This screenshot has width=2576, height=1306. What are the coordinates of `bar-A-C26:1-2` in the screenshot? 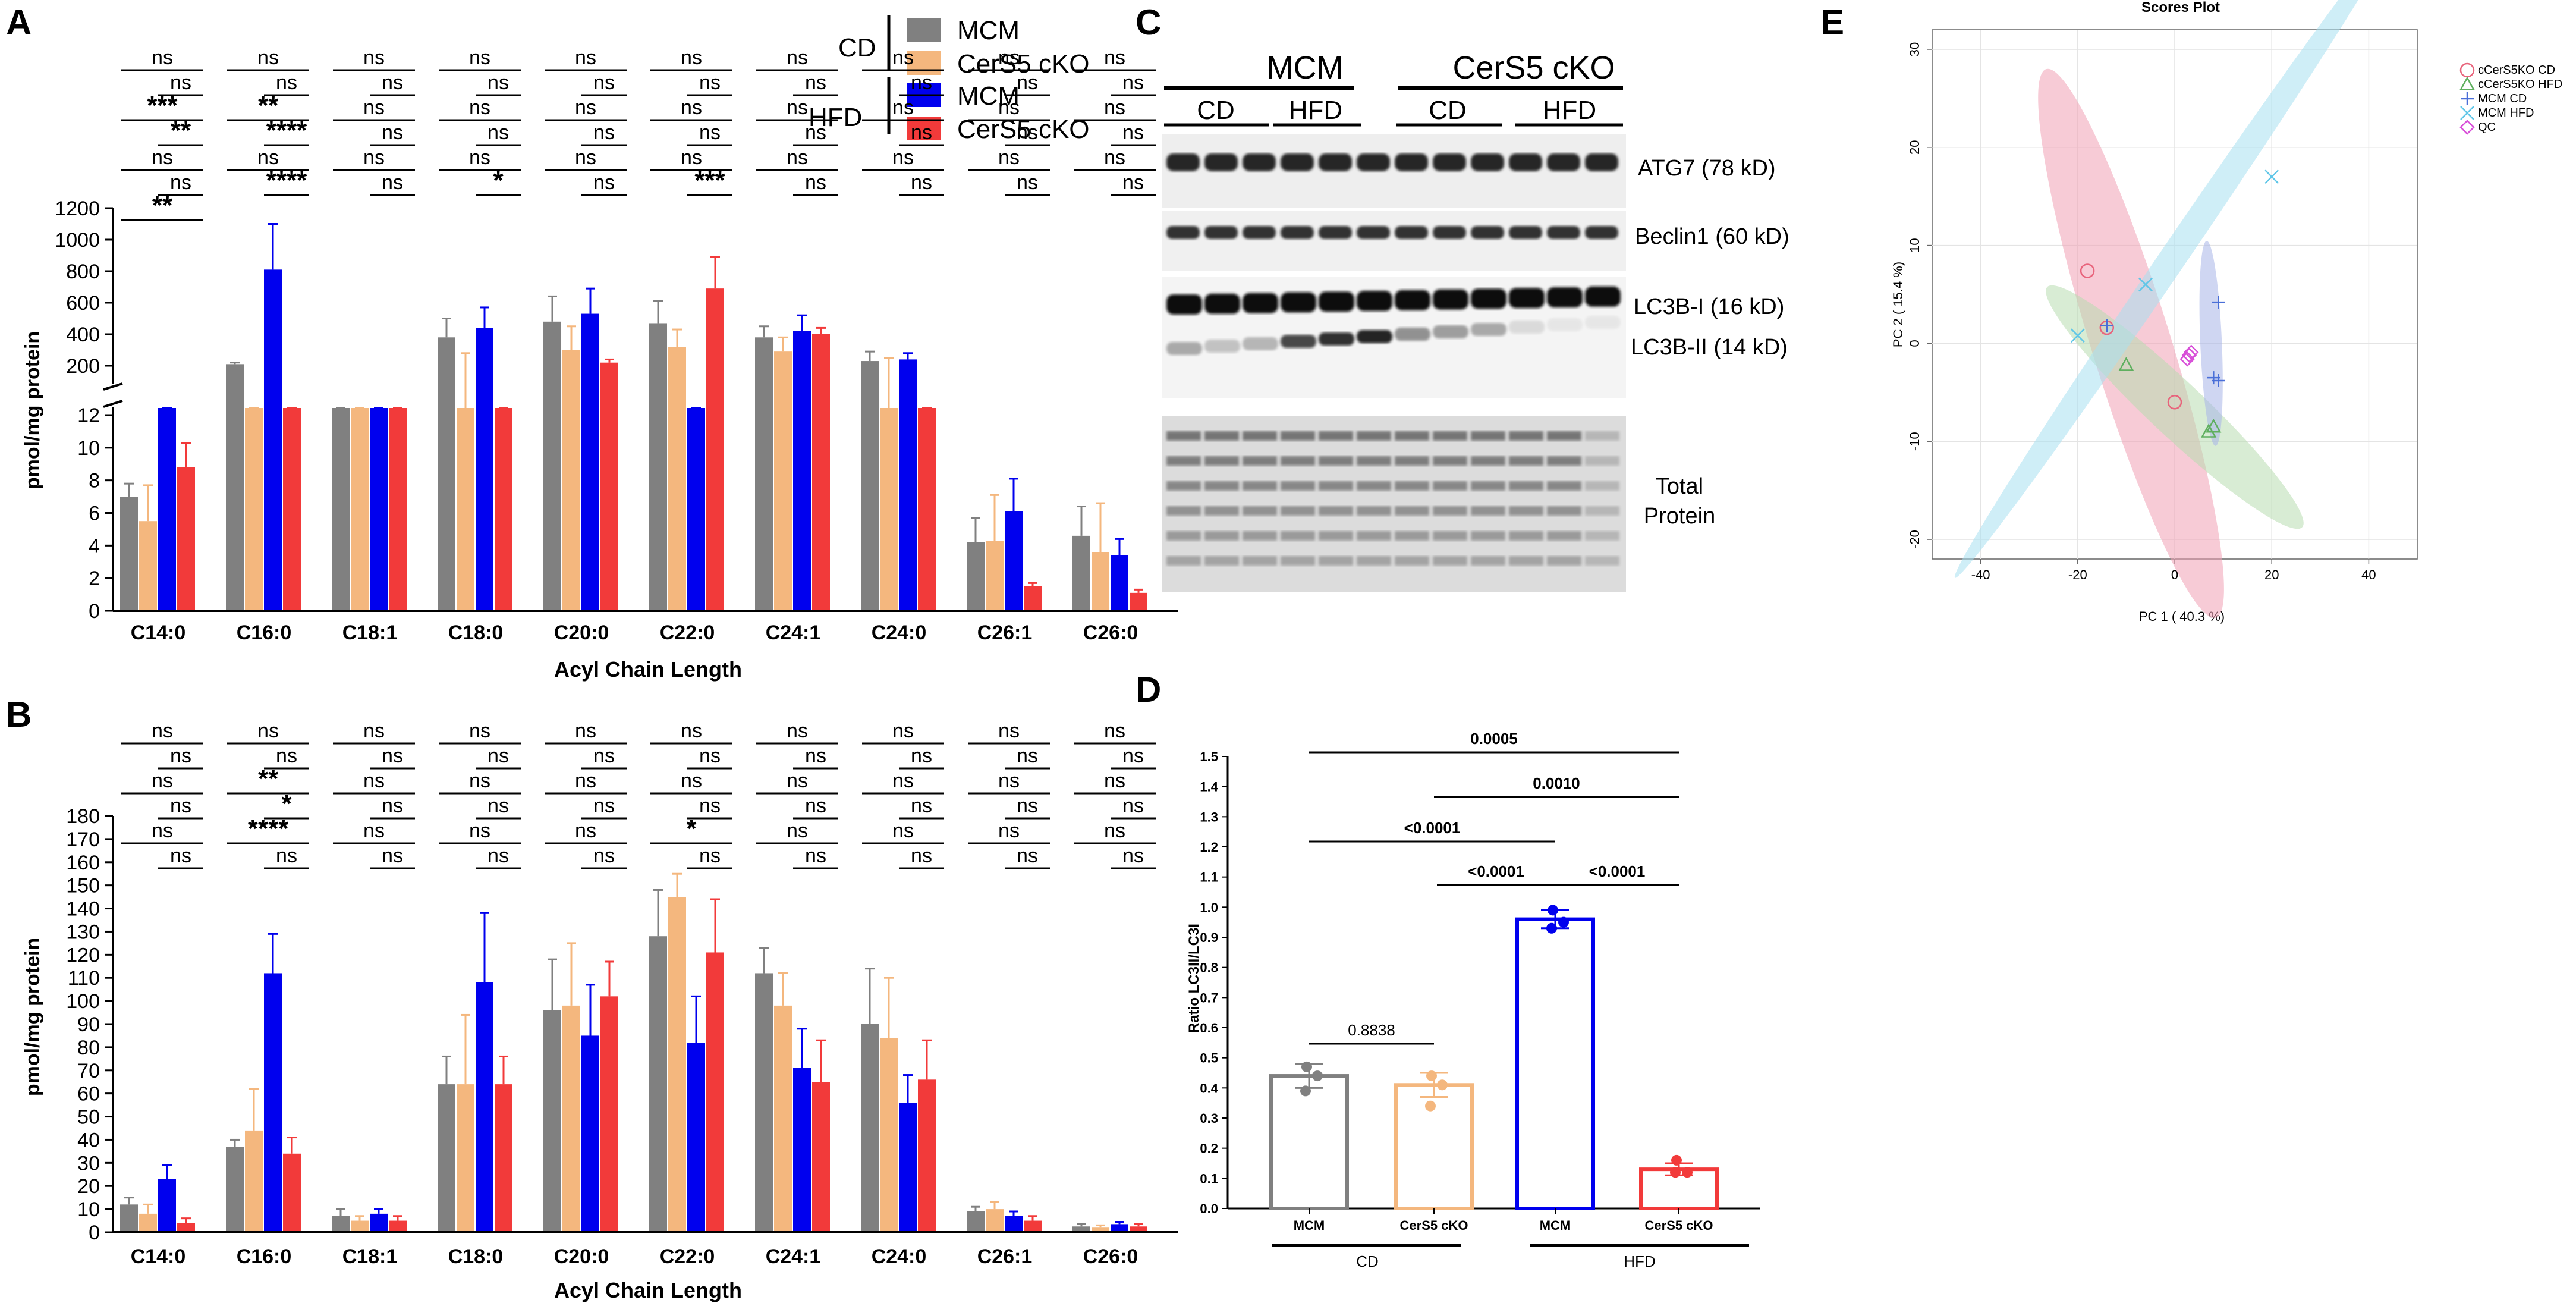 It's located at (1014, 561).